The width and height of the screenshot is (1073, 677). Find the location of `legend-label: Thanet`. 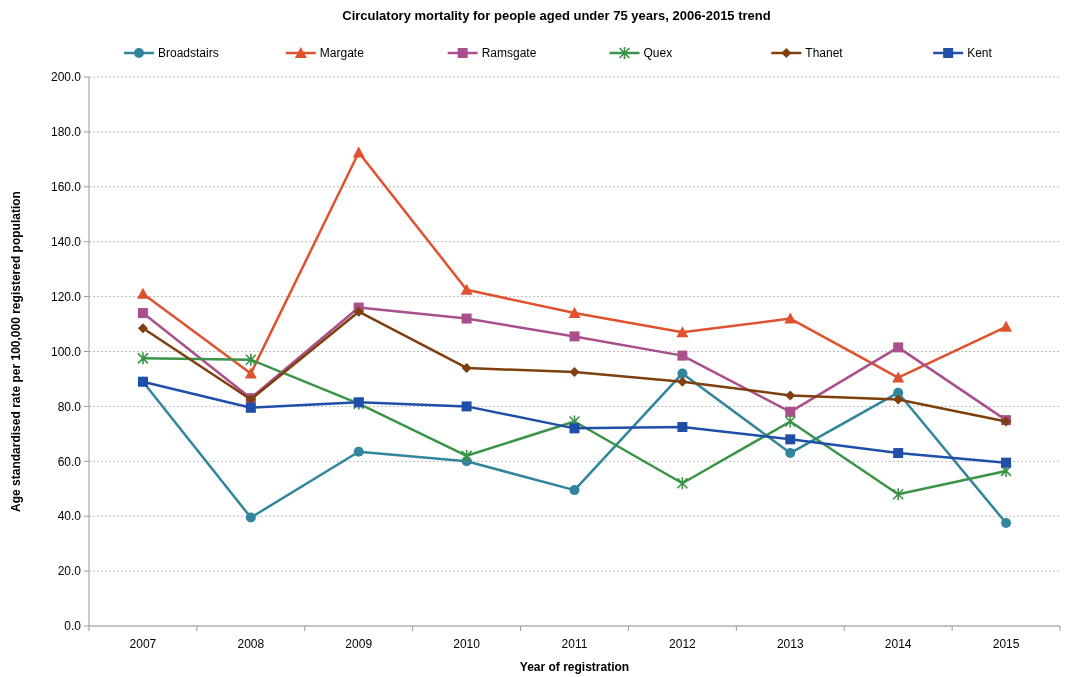

legend-label: Thanet is located at coordinates (824, 53).